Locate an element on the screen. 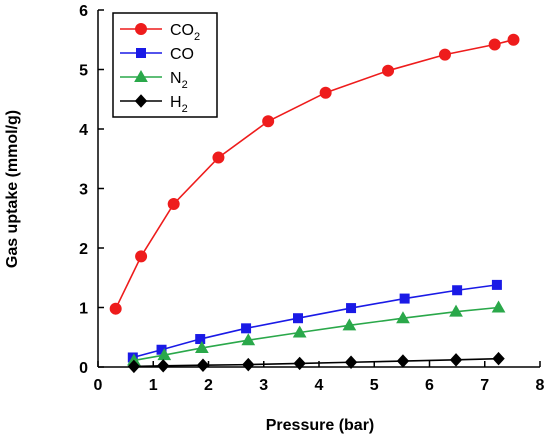  x-tick-label: 1 is located at coordinates (153, 385).